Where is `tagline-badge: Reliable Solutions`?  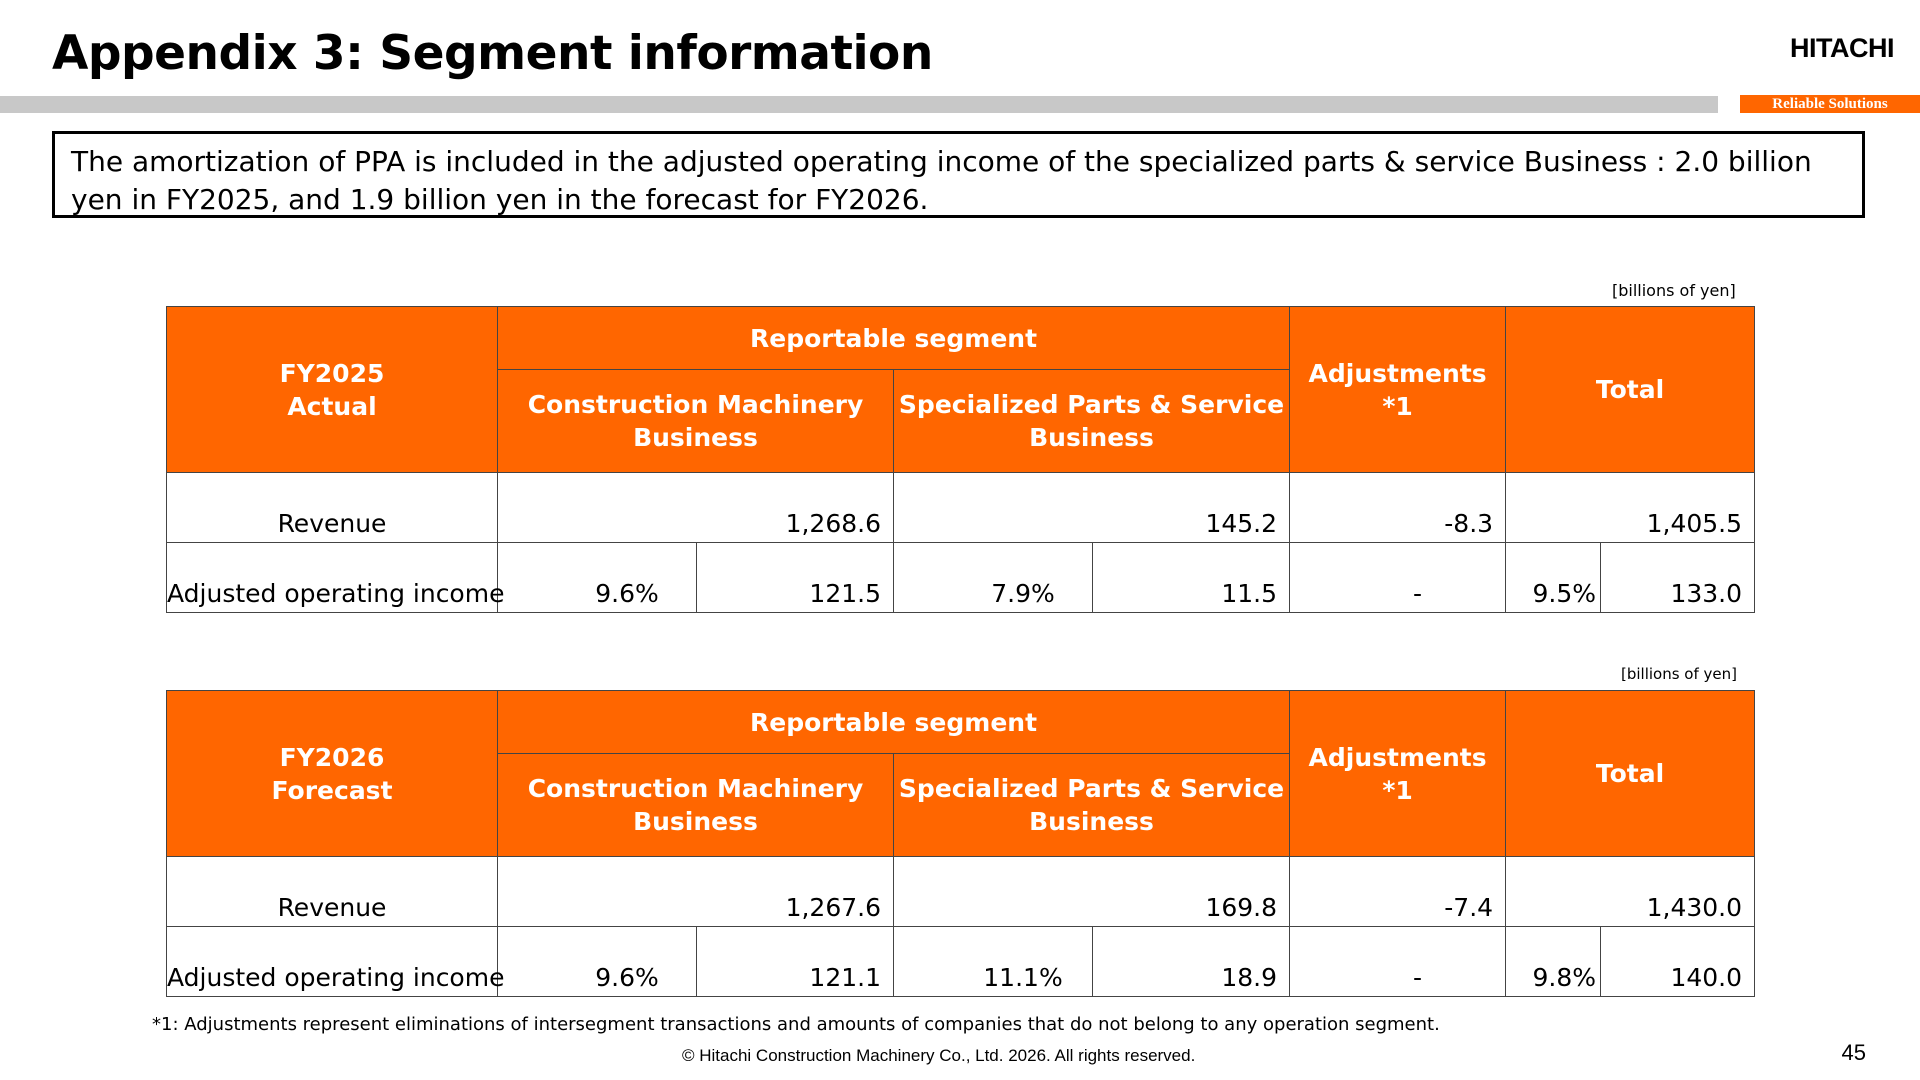 tagline-badge: Reliable Solutions is located at coordinates (1830, 104).